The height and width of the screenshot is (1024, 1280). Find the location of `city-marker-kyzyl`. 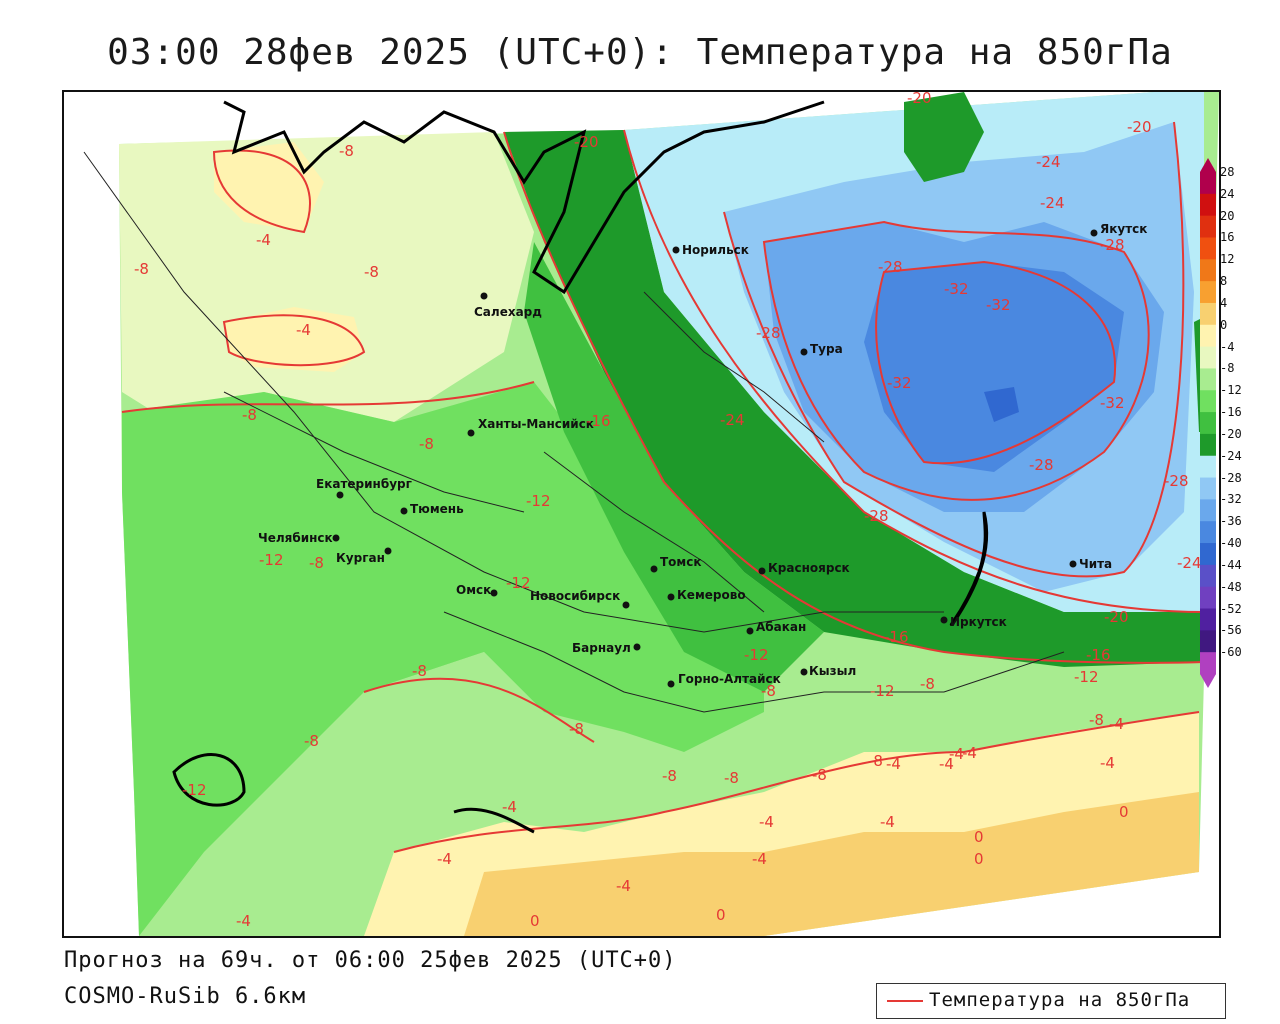

city-marker-kyzyl is located at coordinates (804, 672).